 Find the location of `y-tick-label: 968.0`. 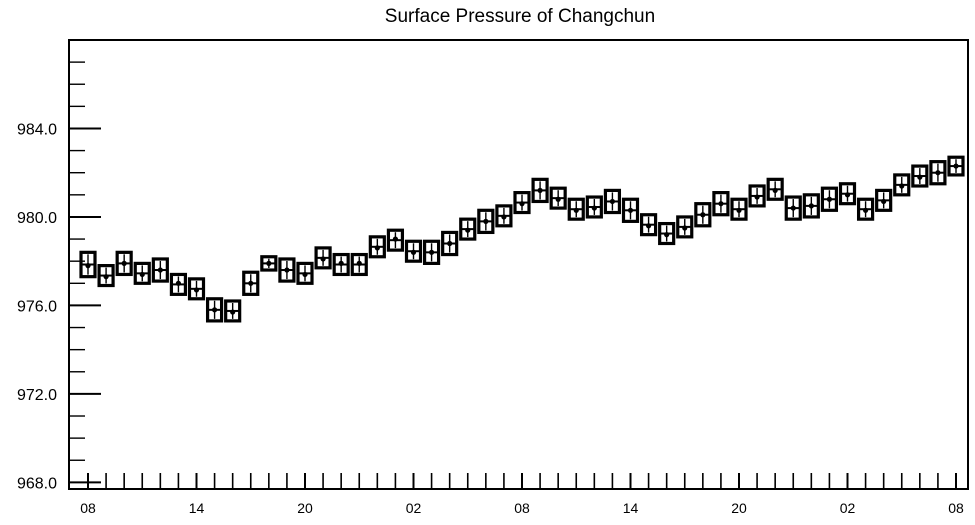

y-tick-label: 968.0 is located at coordinates (37, 483).